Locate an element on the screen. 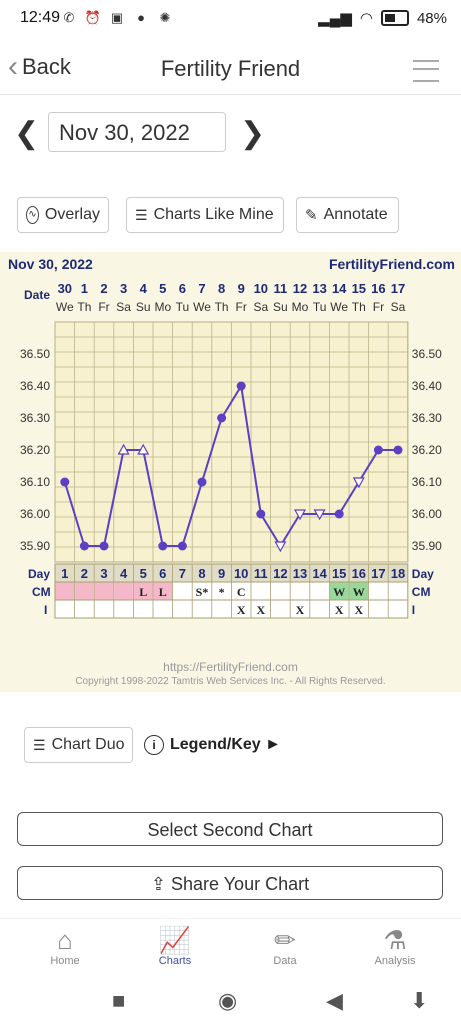 The width and height of the screenshot is (461, 1024). y-tick-label-right: 36.50 is located at coordinates (427, 354).